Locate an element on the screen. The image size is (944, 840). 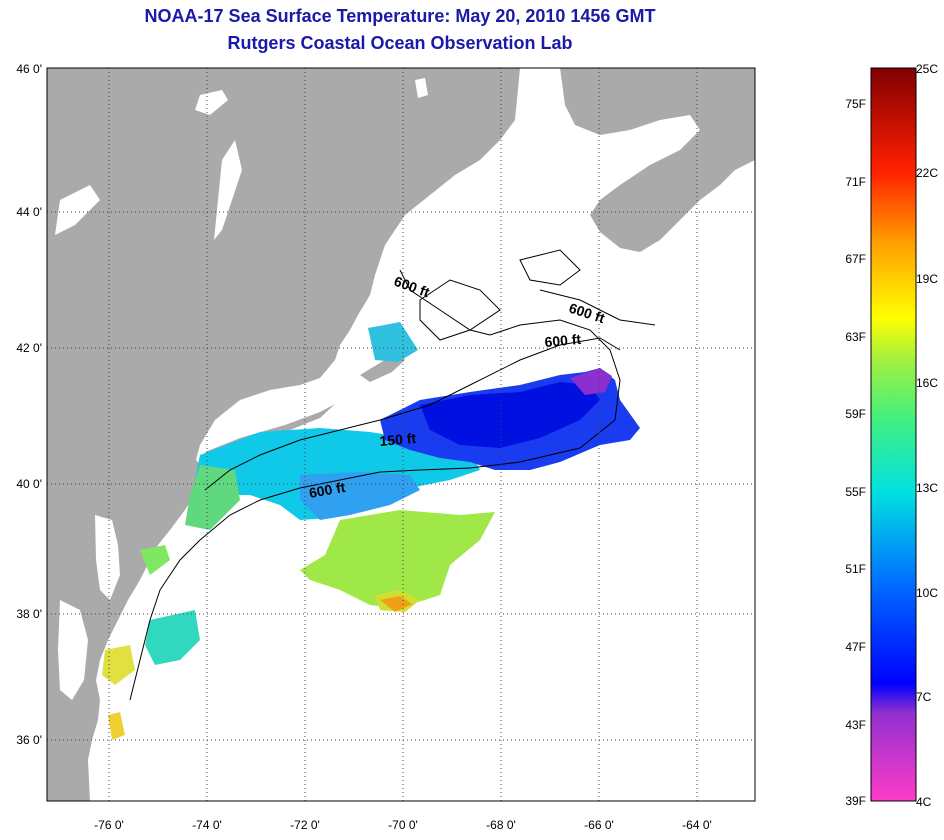
colorbar-c-label: 25C is located at coordinates (927, 69).